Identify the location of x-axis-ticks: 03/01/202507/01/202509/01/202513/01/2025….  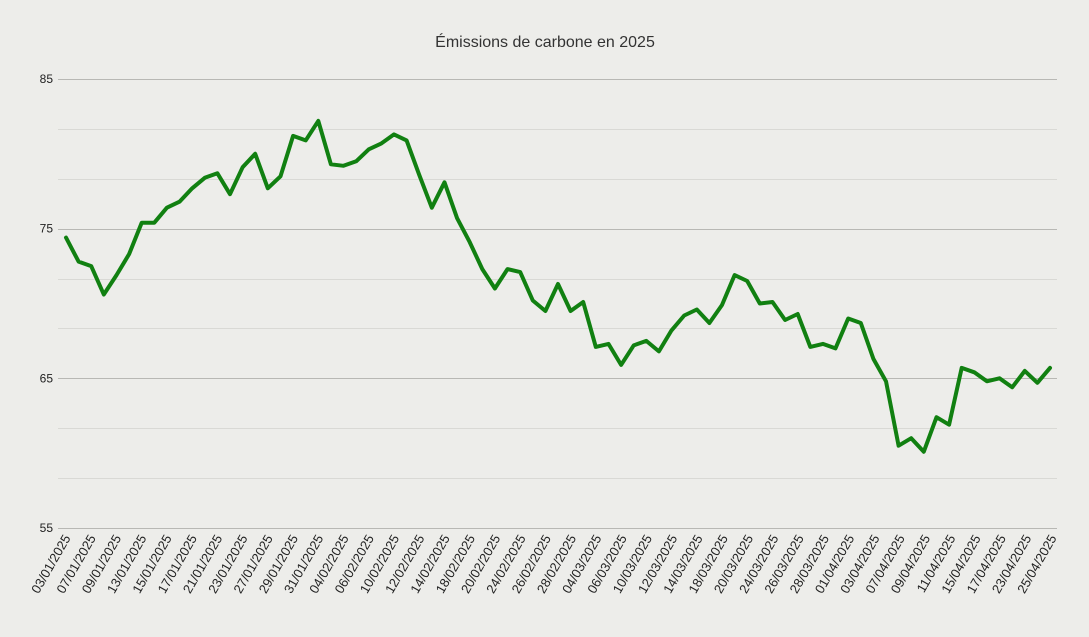
(544, 564).